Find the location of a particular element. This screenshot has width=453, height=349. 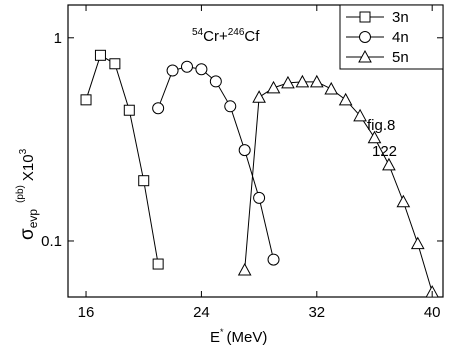

series-line is located at coordinates (122, 159).